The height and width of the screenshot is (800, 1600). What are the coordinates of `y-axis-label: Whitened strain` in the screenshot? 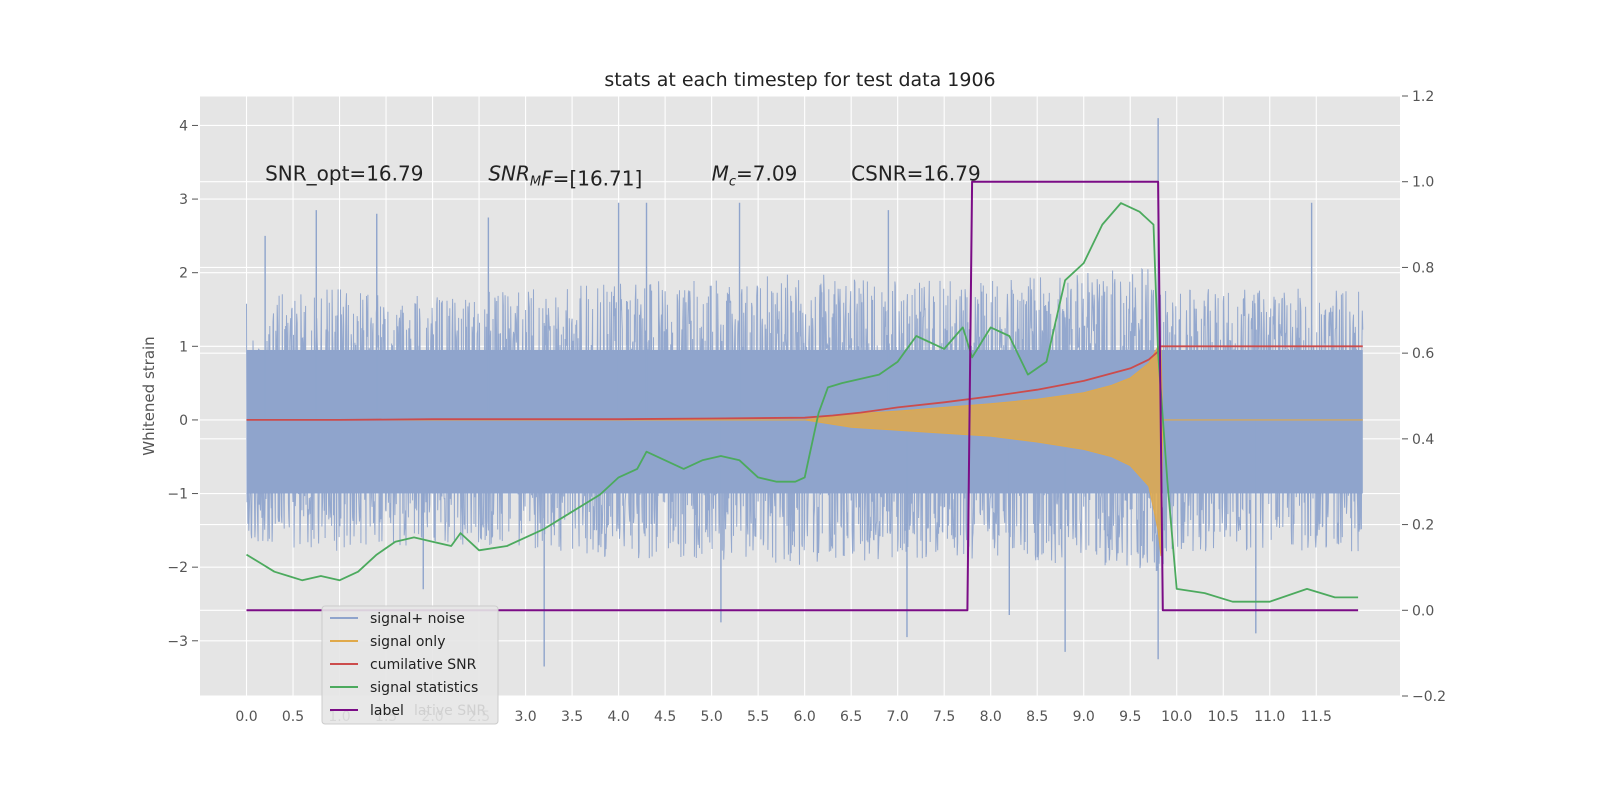 It's located at (149, 395).